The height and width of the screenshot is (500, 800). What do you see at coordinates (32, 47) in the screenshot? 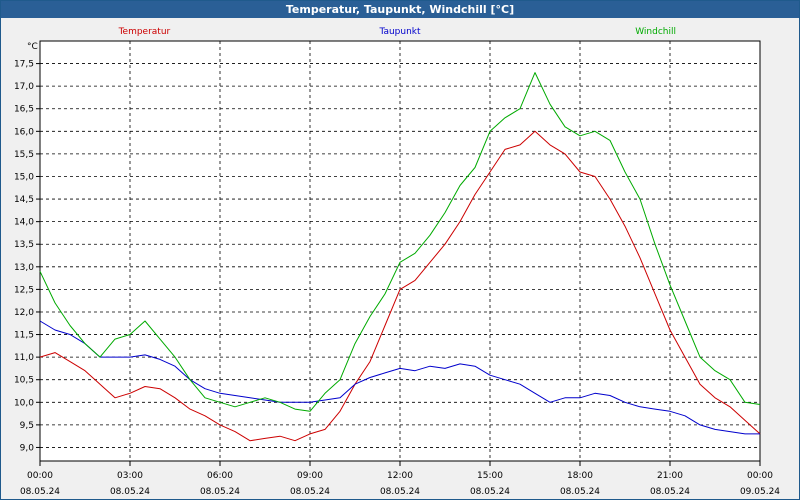
I see `y-axis-label: °C` at bounding box center [32, 47].